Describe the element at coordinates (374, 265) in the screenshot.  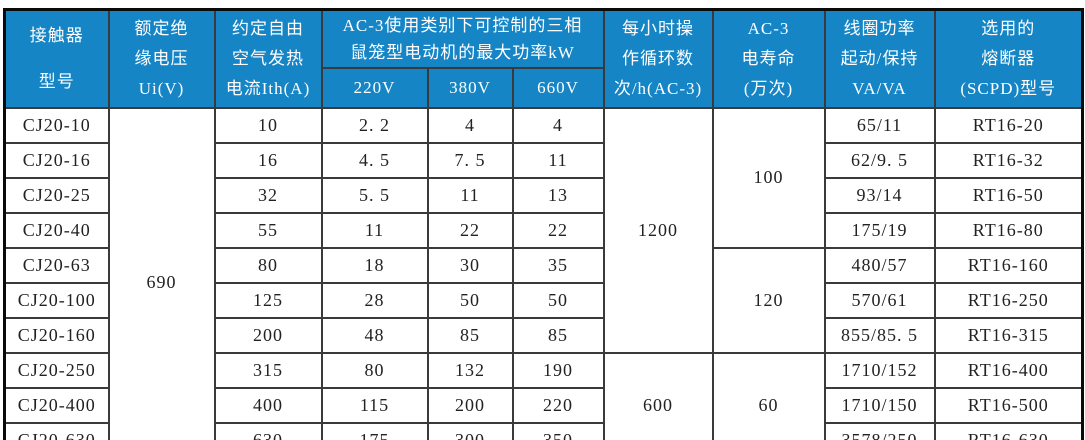
I see `cell-kw220: 18` at that location.